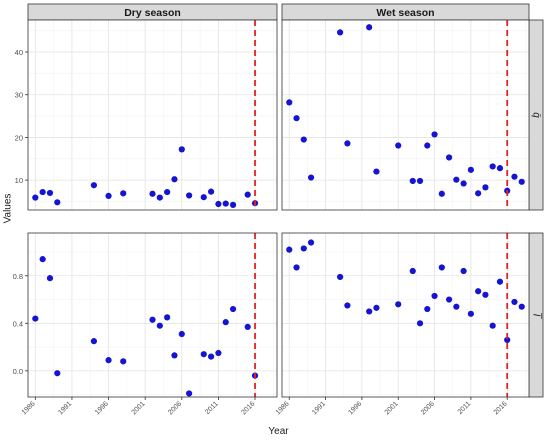 Image resolution: width=550 pixels, height=444 pixels. Describe the element at coordinates (152, 13) in the screenshot. I see `column-strip-label: Dry season` at that location.